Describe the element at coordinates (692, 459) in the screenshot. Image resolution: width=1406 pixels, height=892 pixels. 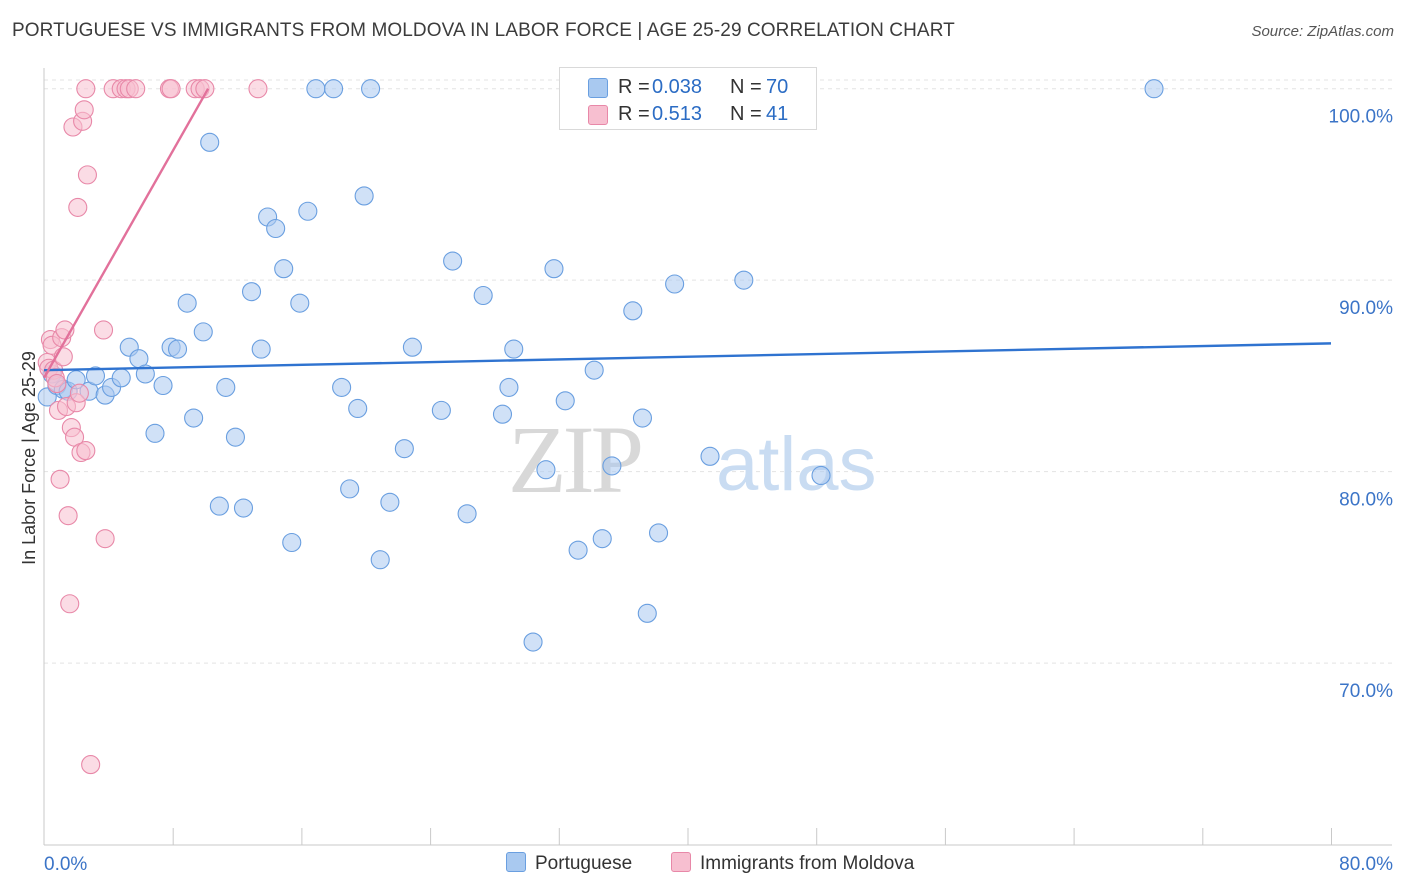
I see `watermark: ZIP atlas` at that location.